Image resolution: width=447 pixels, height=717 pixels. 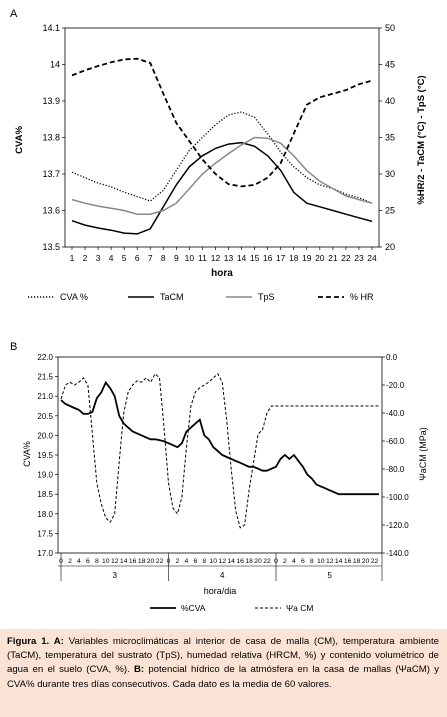 What do you see at coordinates (111, 258) in the screenshot?
I see `x-tick-label-a: 4` at bounding box center [111, 258].